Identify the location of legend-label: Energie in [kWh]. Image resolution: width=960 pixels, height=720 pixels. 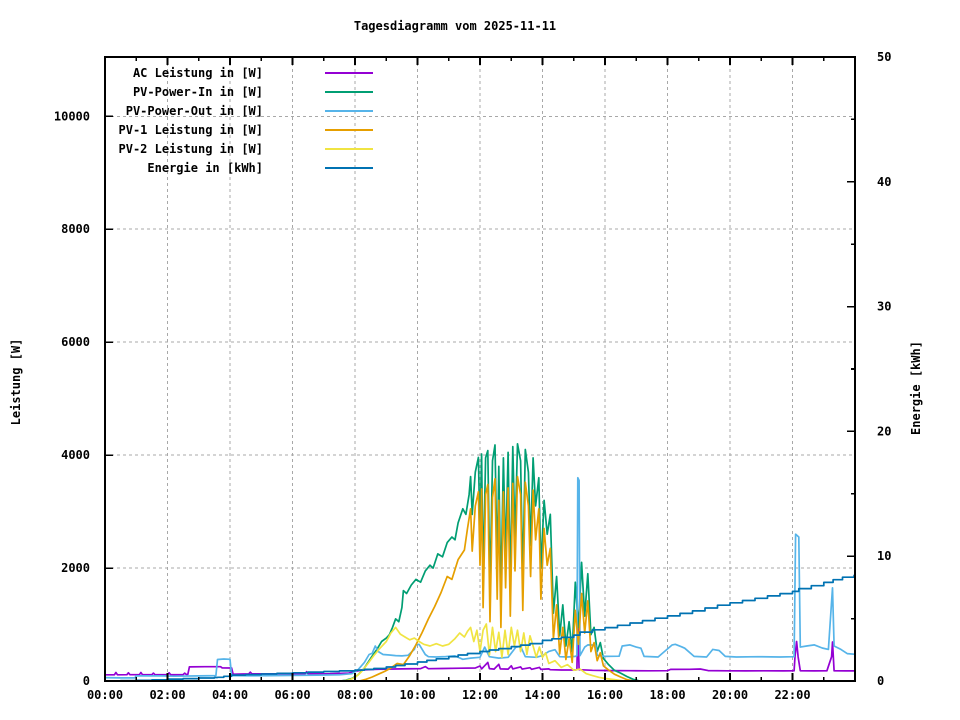
(205, 167).